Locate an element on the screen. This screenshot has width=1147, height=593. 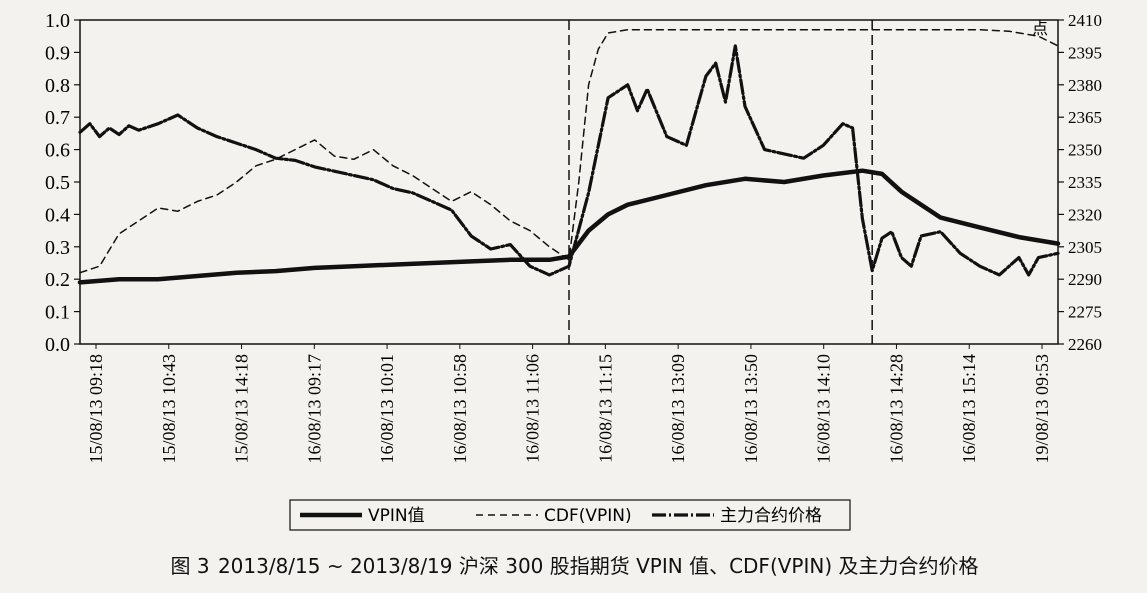
x-tick-label: 16/08/13 15:14 is located at coordinates (969, 409).